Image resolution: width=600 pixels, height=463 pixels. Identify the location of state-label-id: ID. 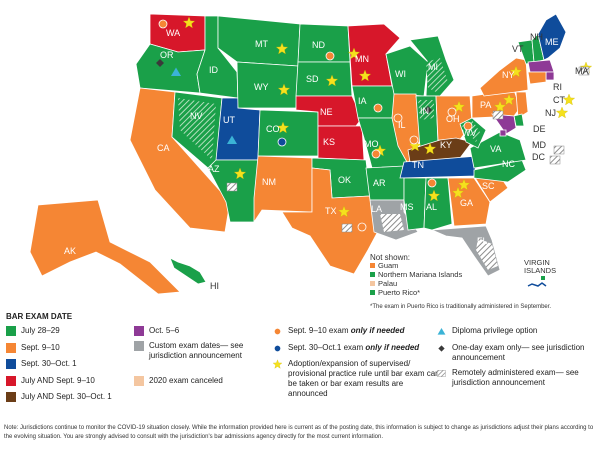
(214, 70).